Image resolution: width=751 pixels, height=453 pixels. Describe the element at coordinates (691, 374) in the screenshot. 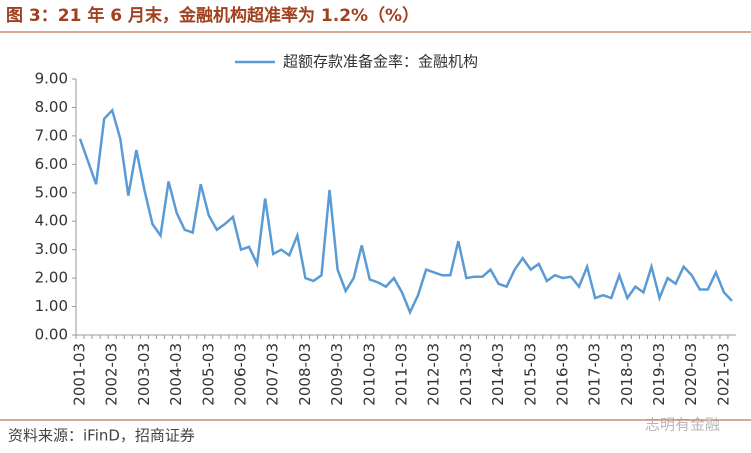

I see `x-tick-label: 2020-03` at that location.